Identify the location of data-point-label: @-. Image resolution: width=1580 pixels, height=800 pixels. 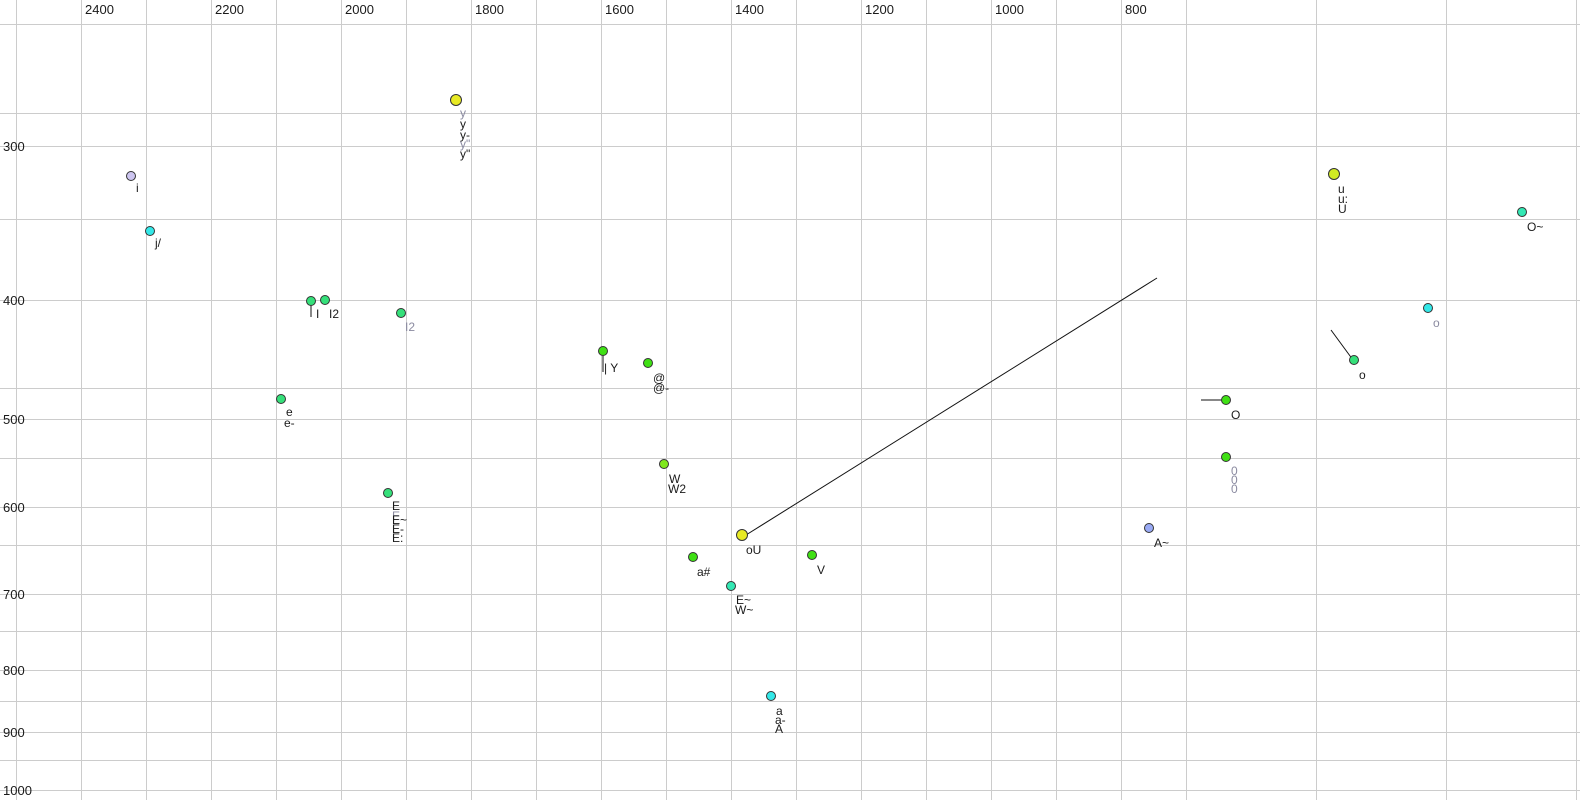
(661, 388).